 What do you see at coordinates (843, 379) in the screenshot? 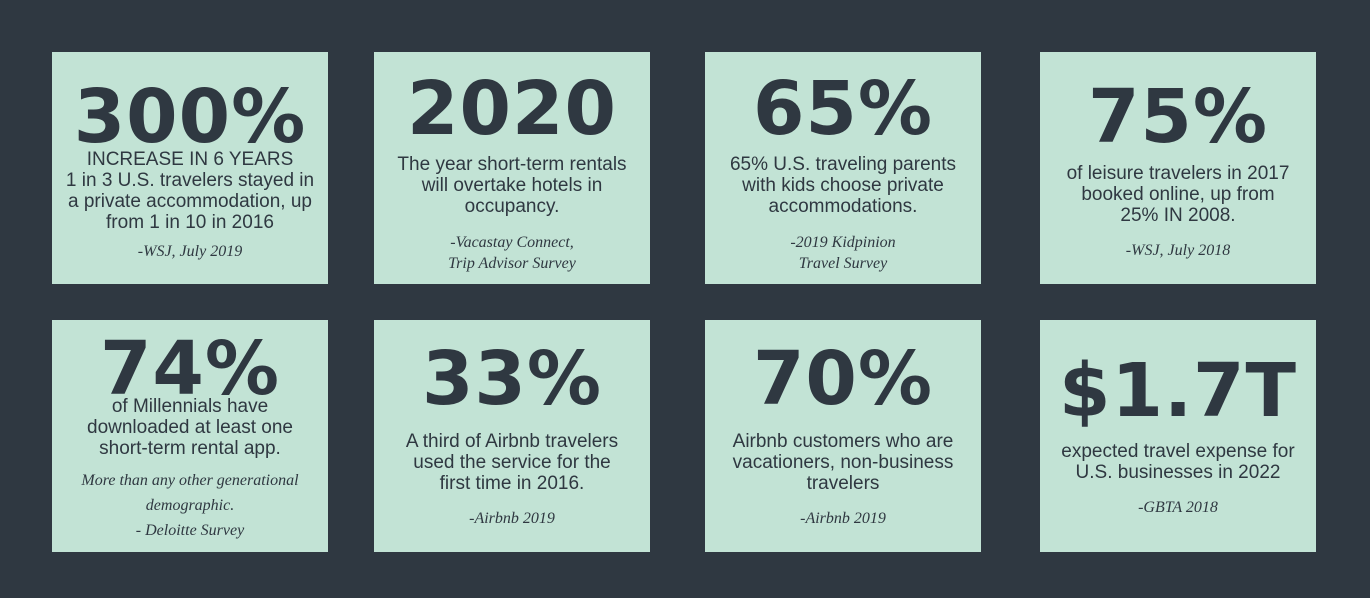
I see `stat-value: 70%` at bounding box center [843, 379].